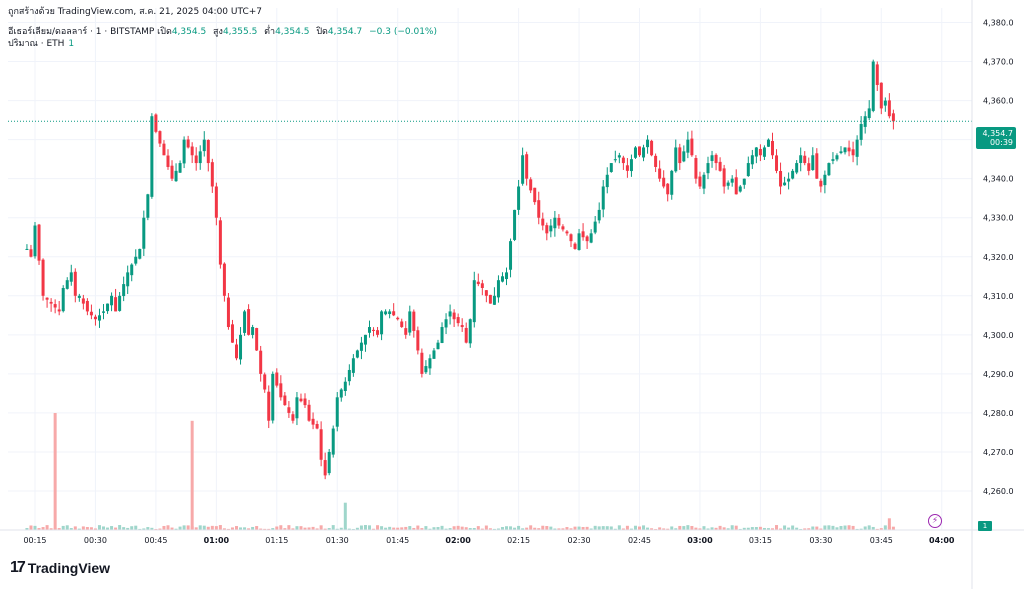  I want to click on x-tick-label: 02:45, so click(639, 540).